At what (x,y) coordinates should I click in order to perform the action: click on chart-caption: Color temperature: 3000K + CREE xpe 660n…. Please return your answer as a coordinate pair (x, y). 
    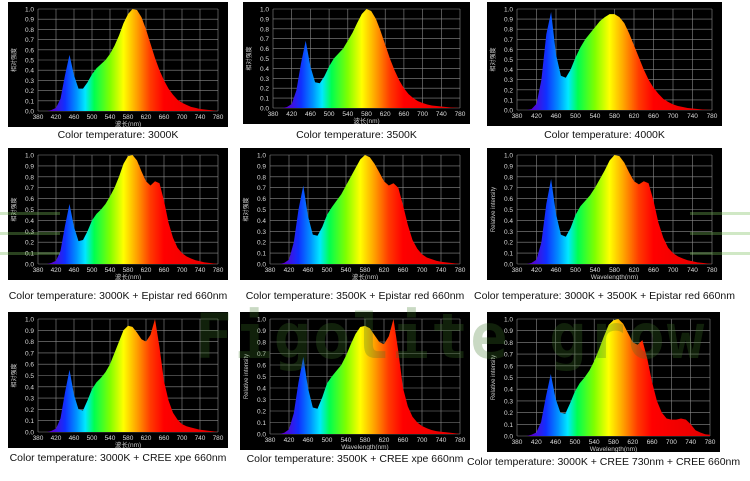
    Looking at the image, I should click on (118, 458).